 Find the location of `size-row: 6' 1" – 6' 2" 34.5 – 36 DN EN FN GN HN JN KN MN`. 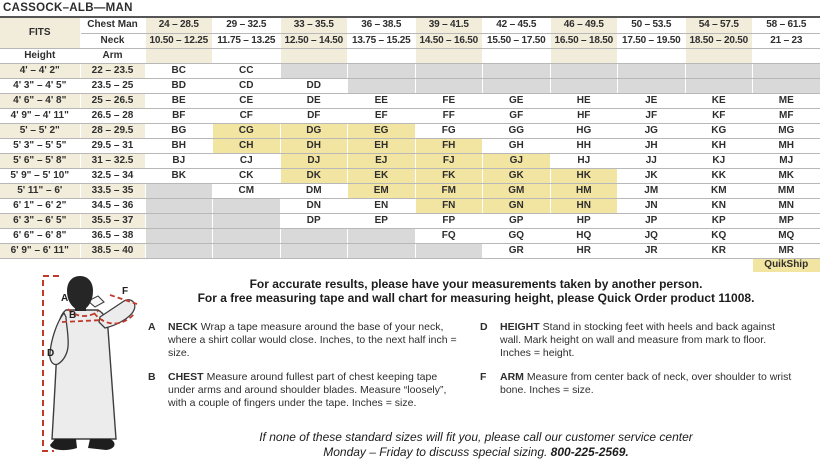

size-row: 6' 1" – 6' 2" 34.5 – 36 DN EN FN GN HN JN KN MN is located at coordinates (410, 206).